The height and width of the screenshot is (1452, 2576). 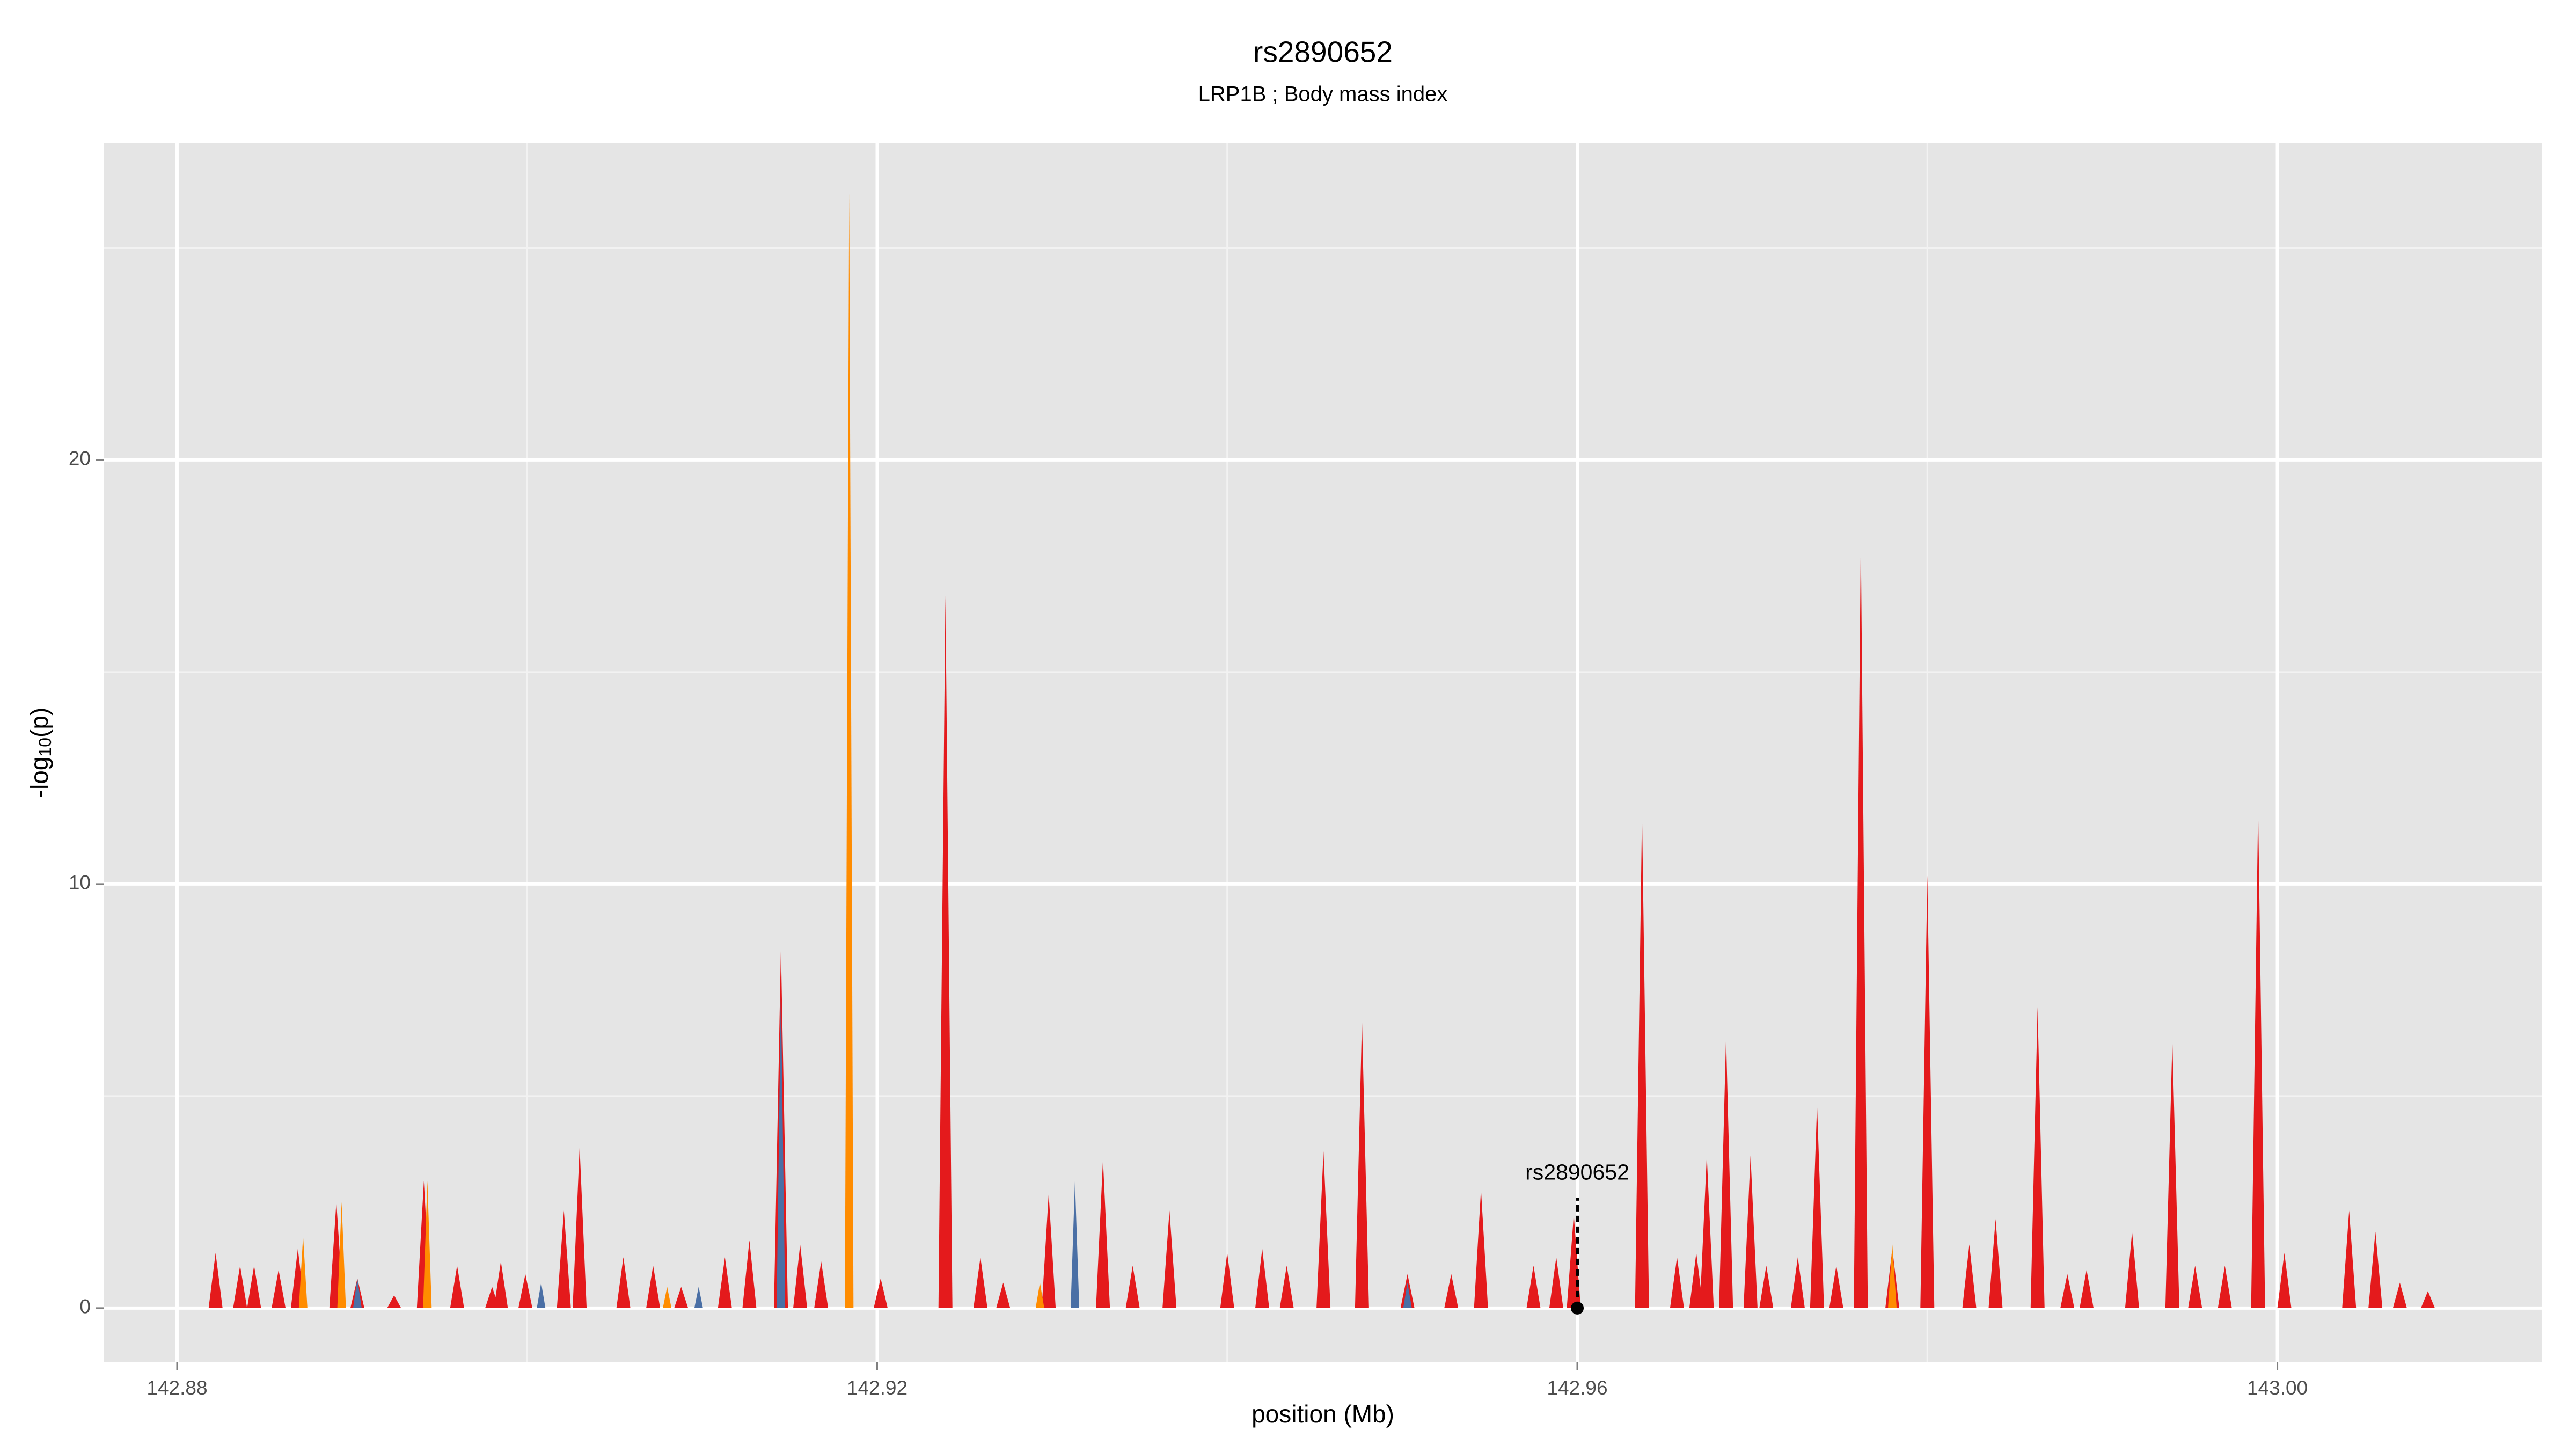 I want to click on chart-title: rs2890652, so click(x=1323, y=52).